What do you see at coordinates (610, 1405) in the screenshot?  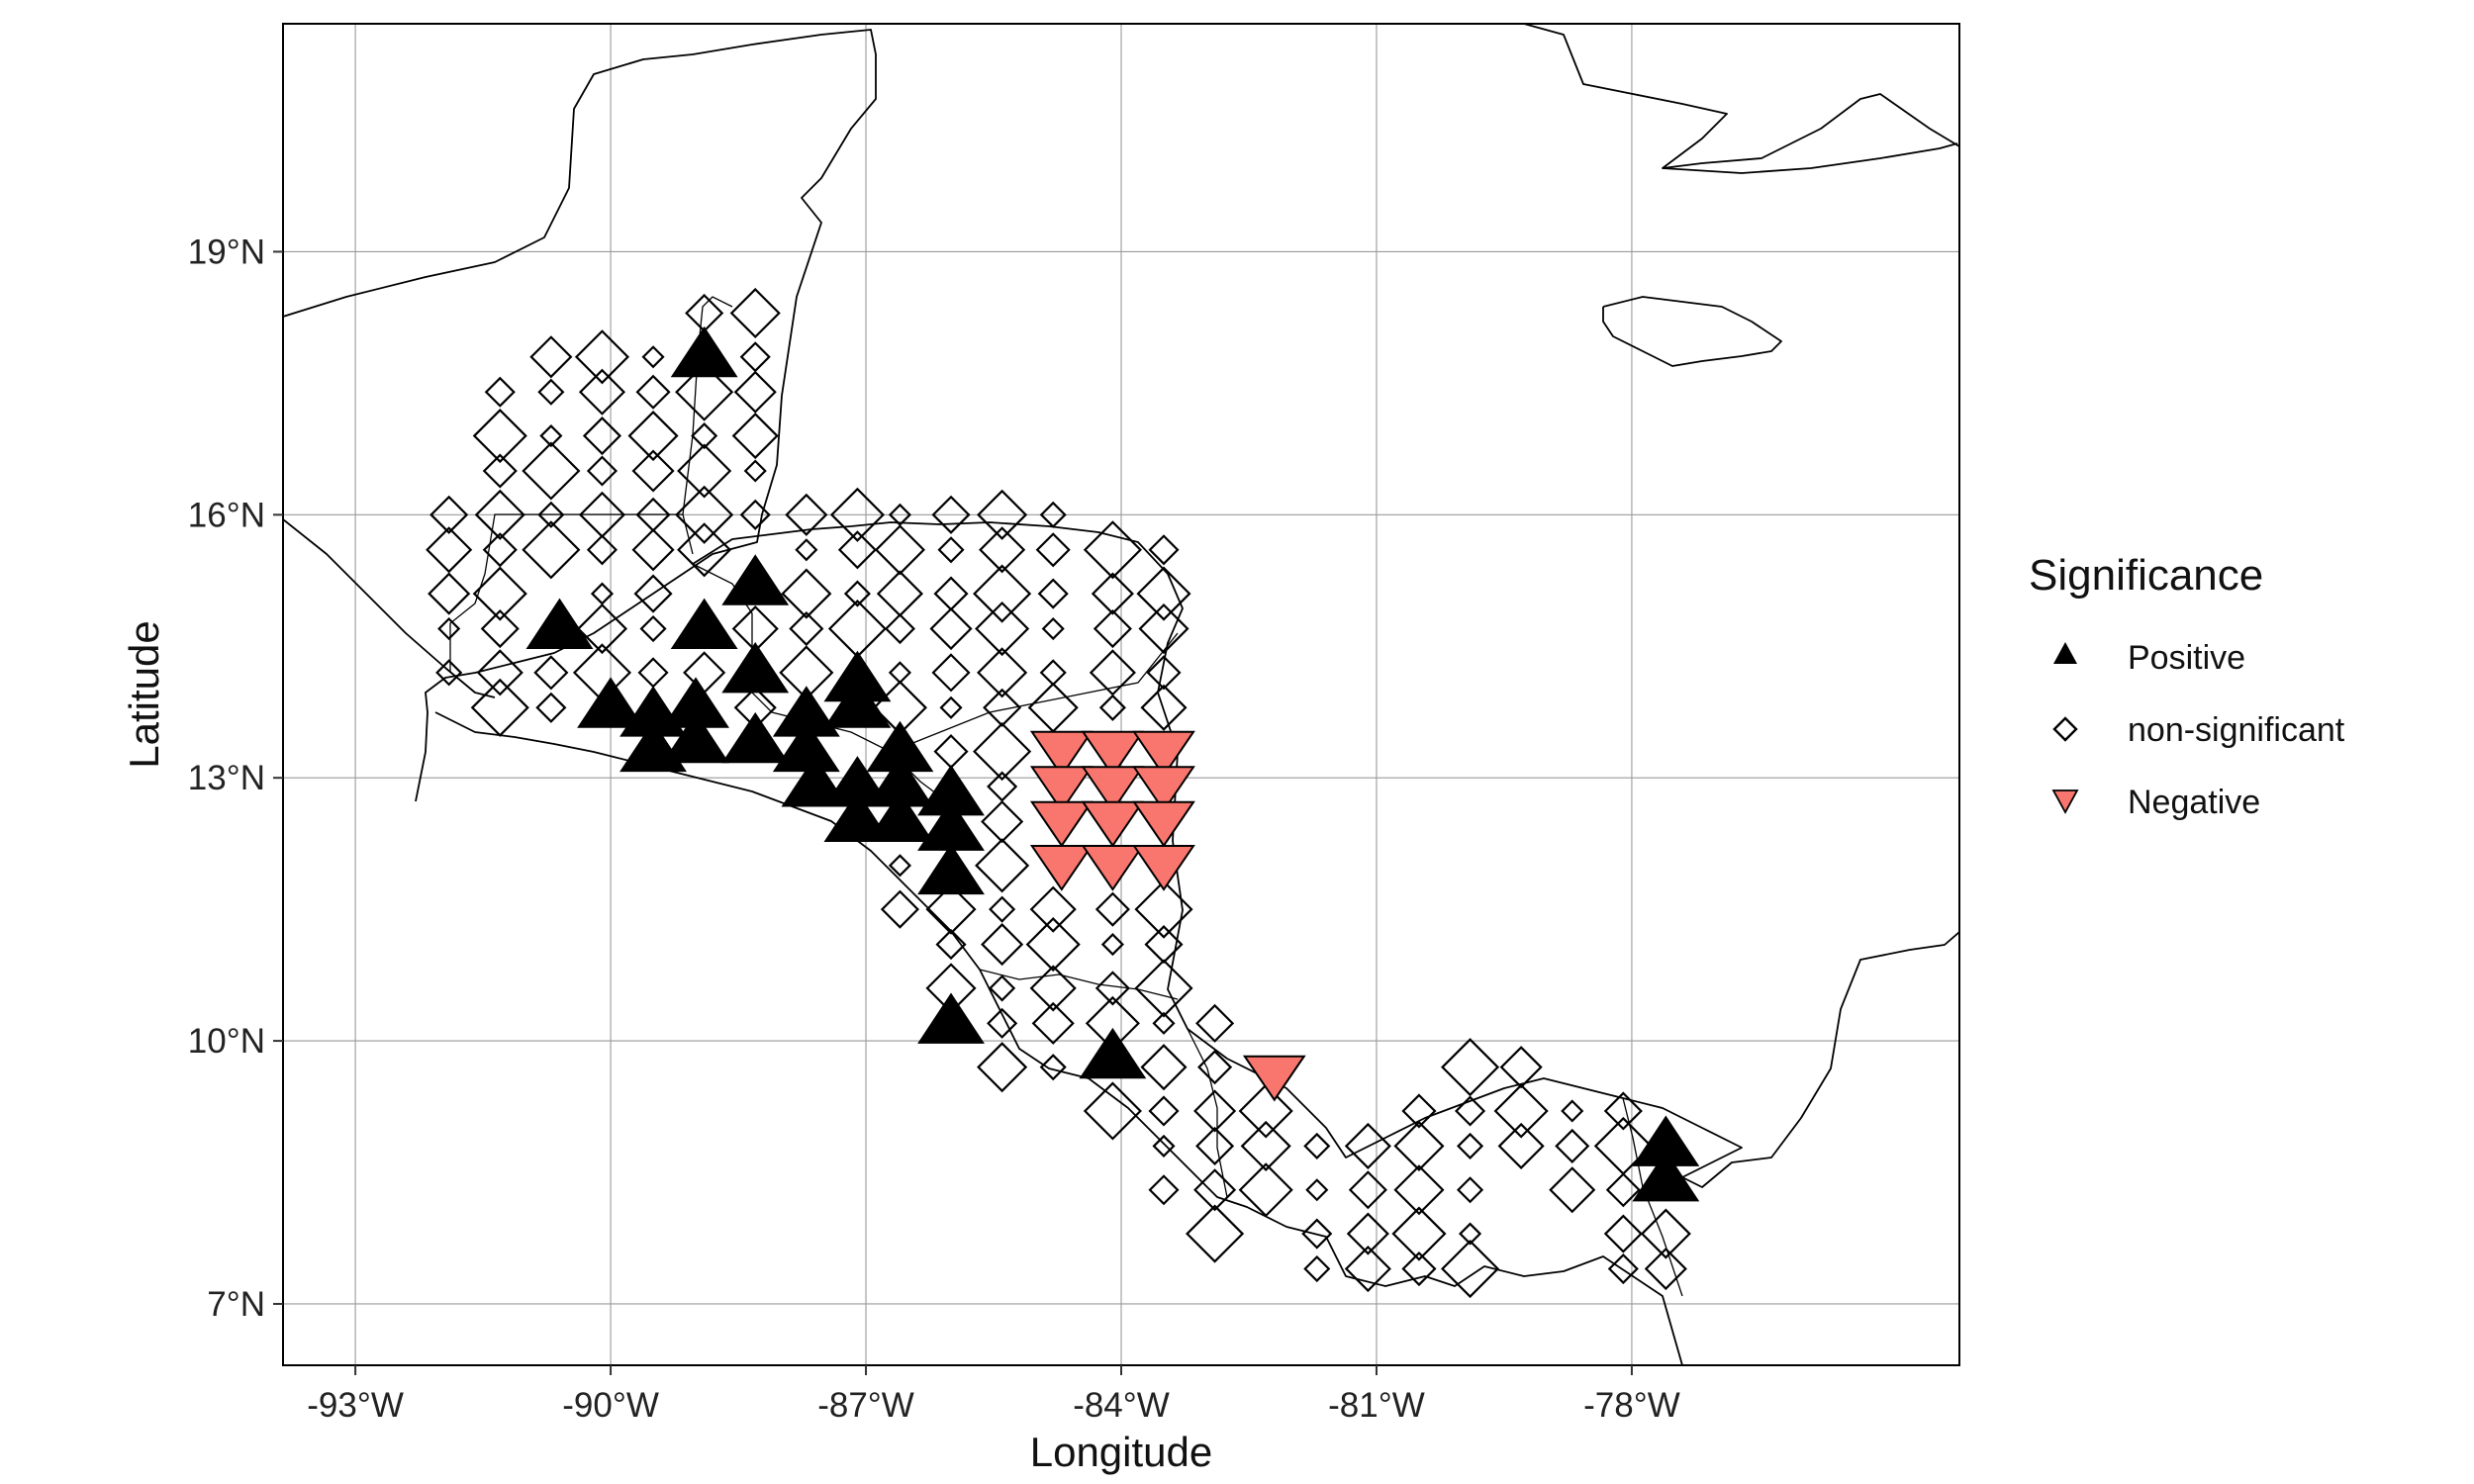 I see `x-tick-label: -90°W` at bounding box center [610, 1405].